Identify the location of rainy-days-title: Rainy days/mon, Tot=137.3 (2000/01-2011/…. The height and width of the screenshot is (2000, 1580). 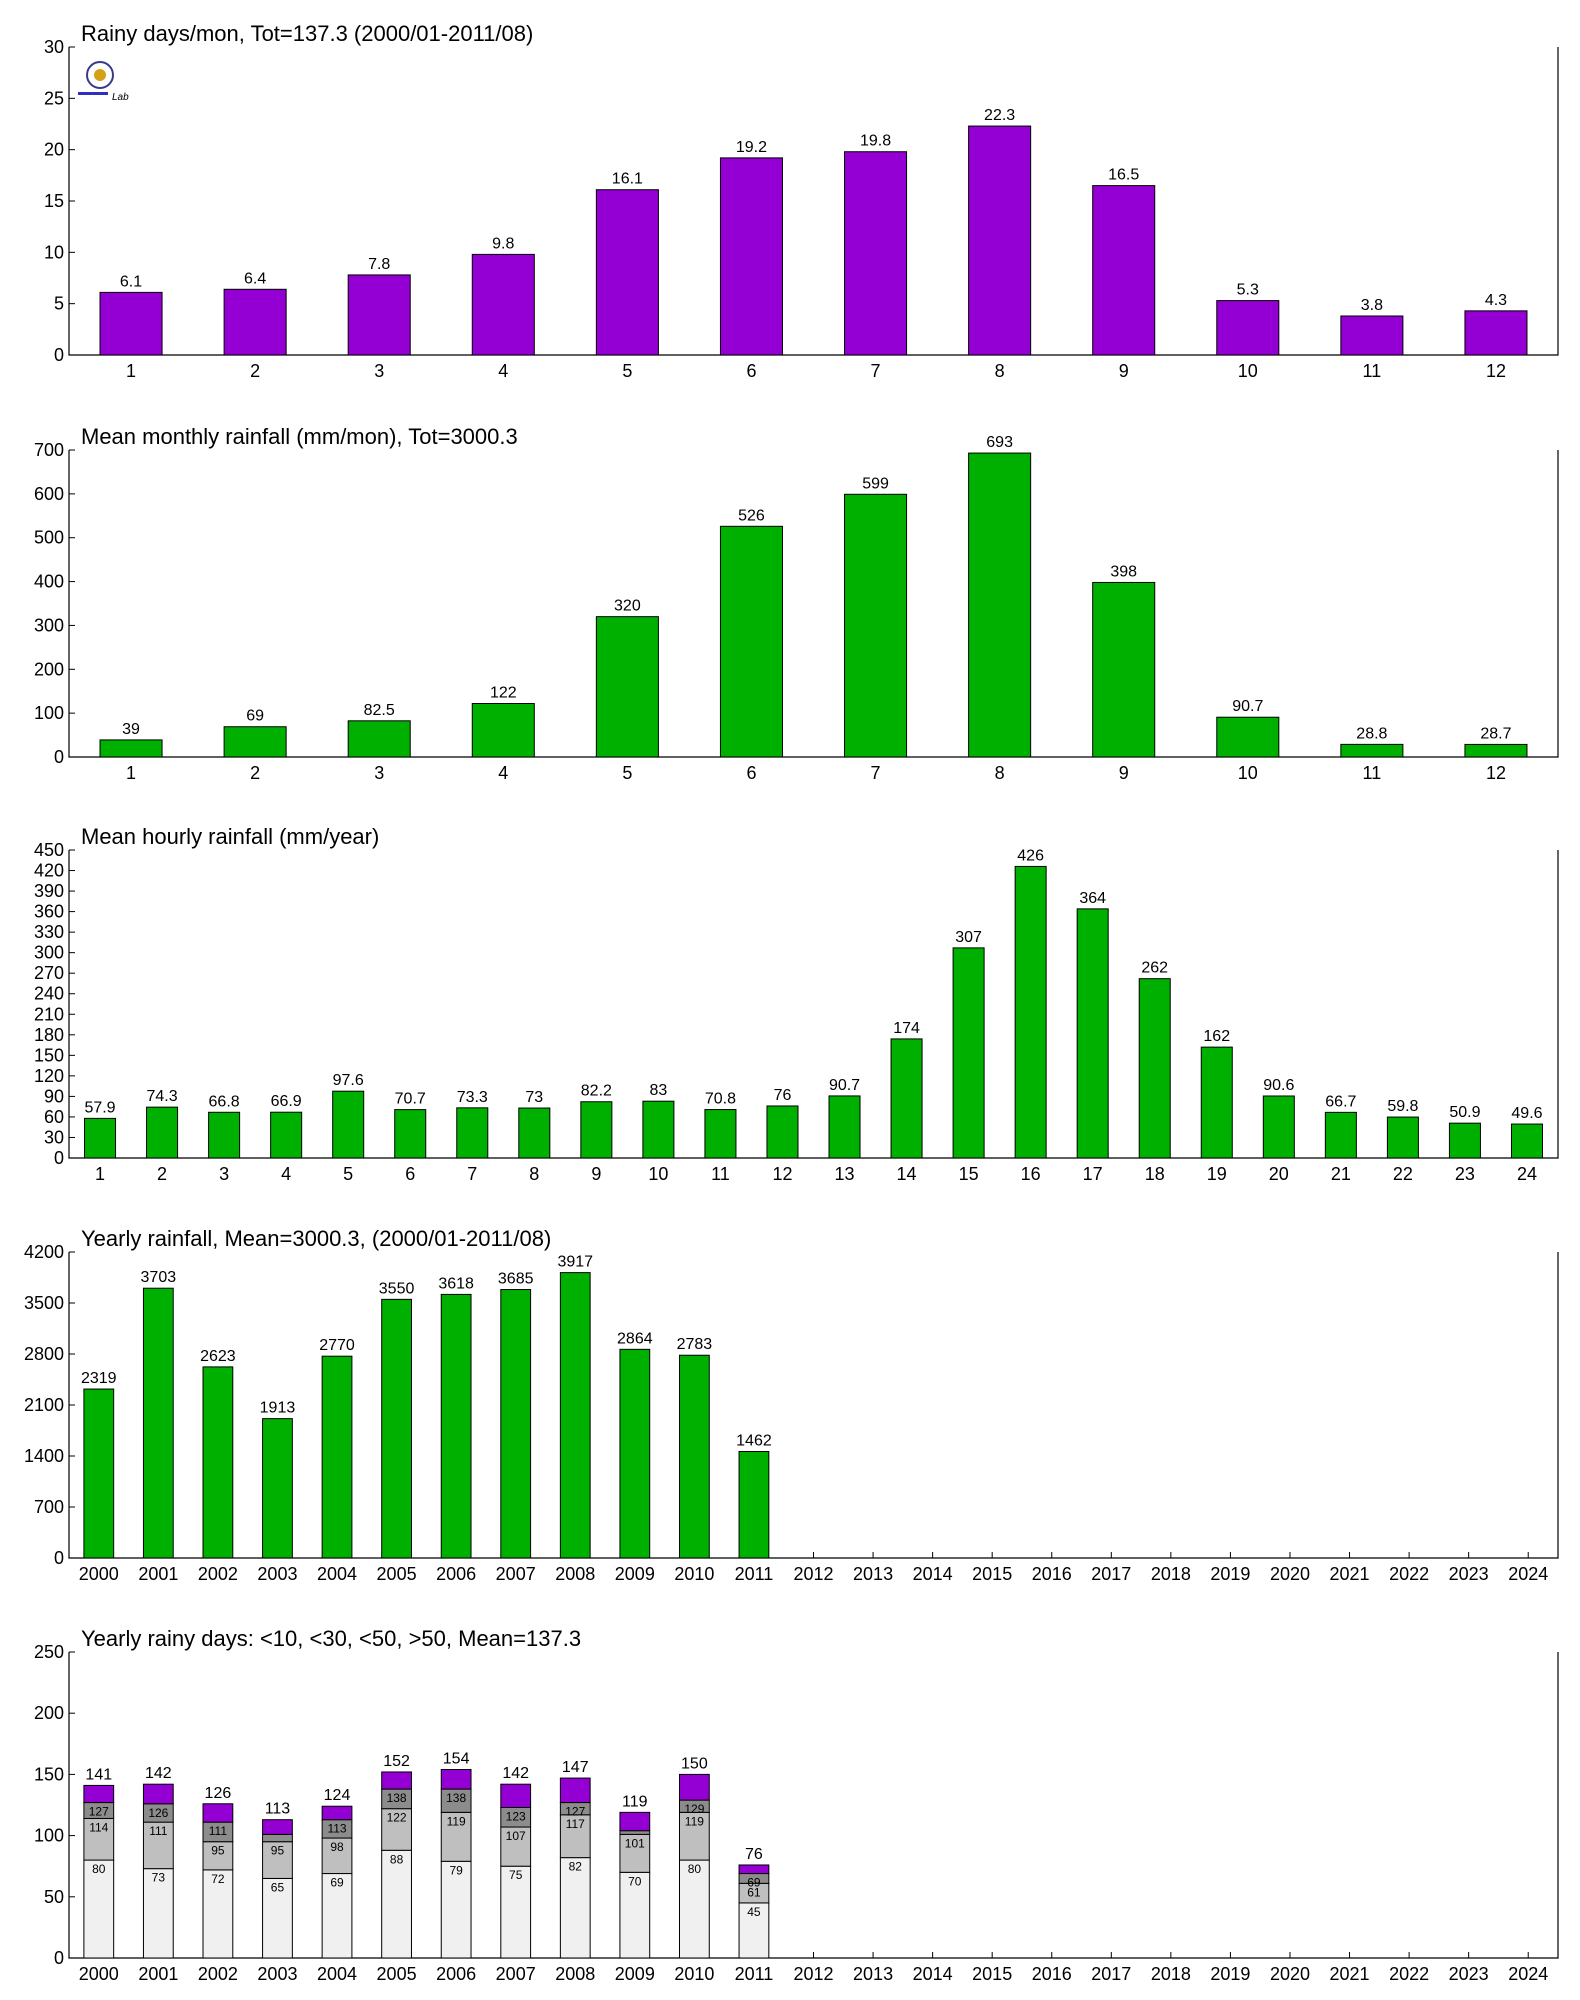
(307, 33).